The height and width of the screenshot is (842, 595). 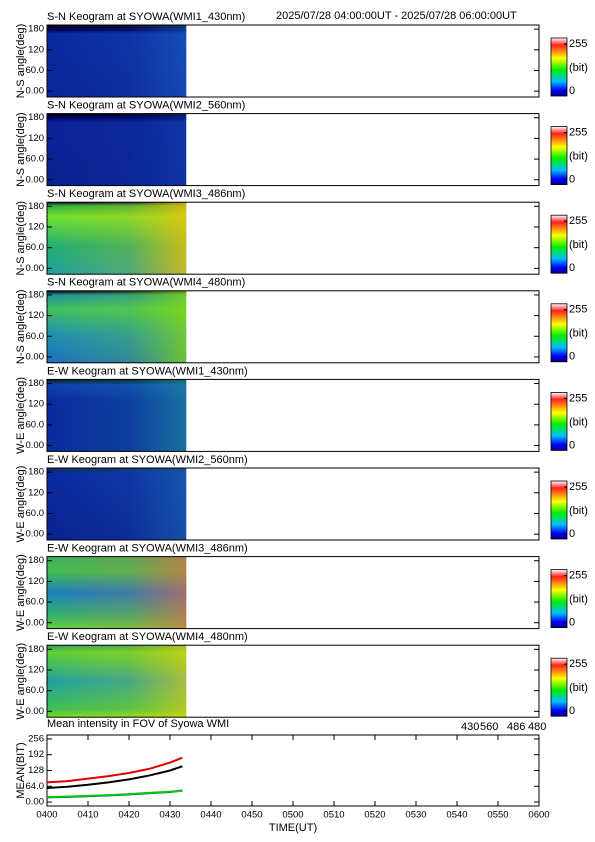 What do you see at coordinates (516, 727) in the screenshot?
I see `legend-entry: 486` at bounding box center [516, 727].